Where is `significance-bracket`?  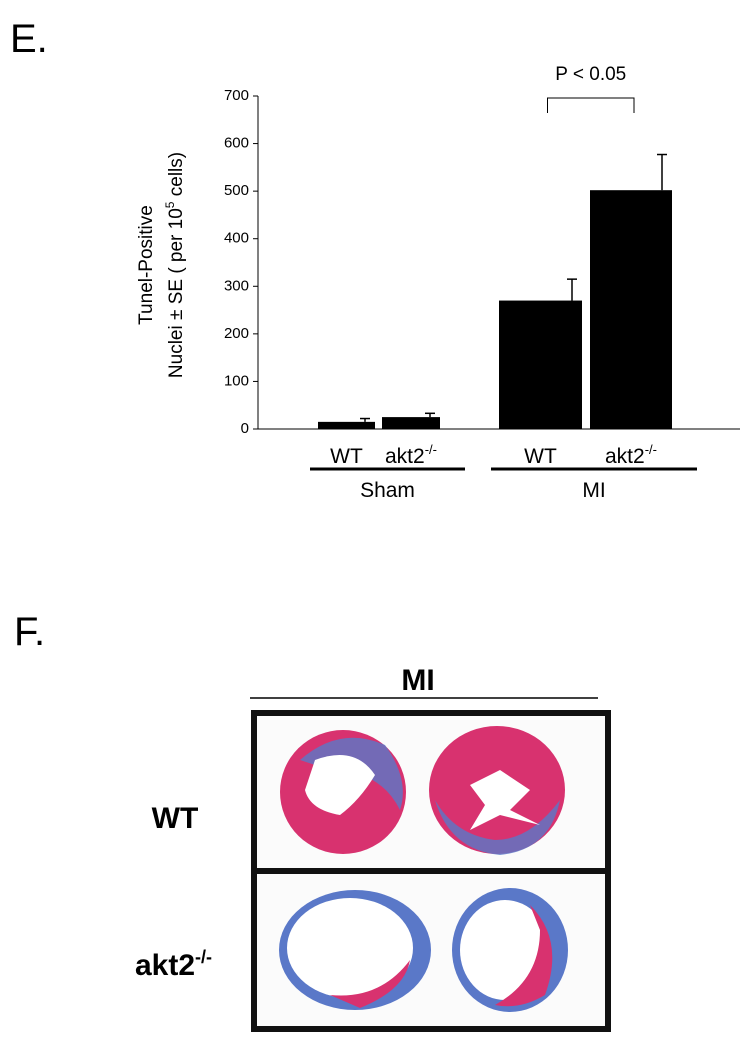 significance-bracket is located at coordinates (591, 105).